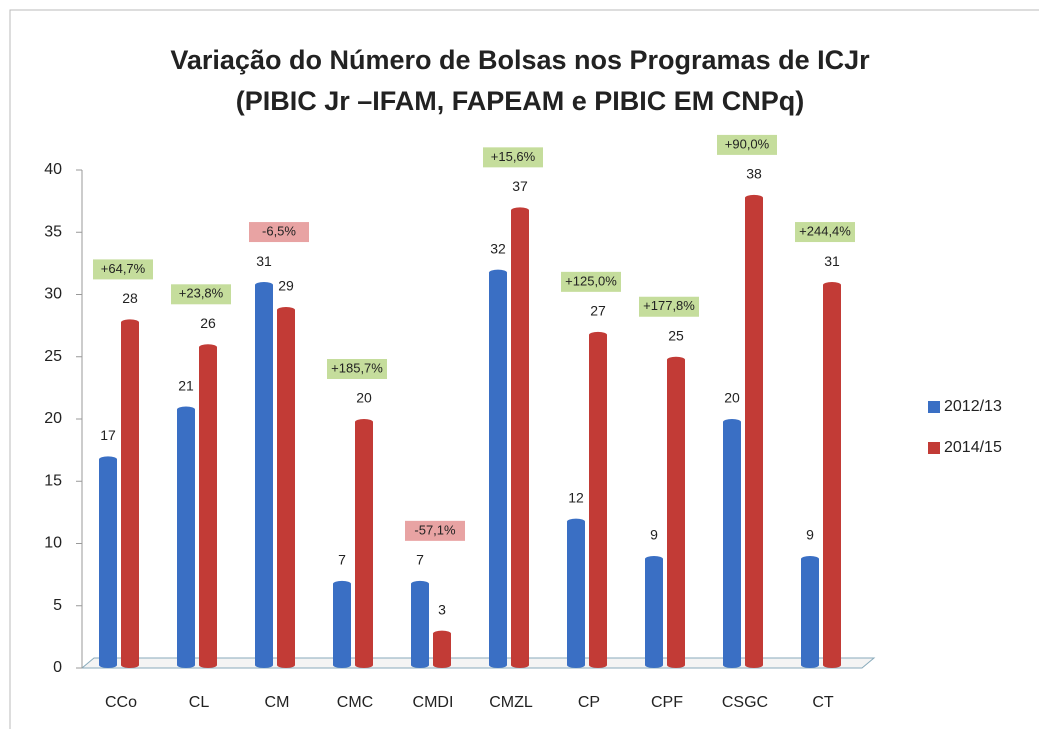  I want to click on data-label: 38, so click(754, 174).